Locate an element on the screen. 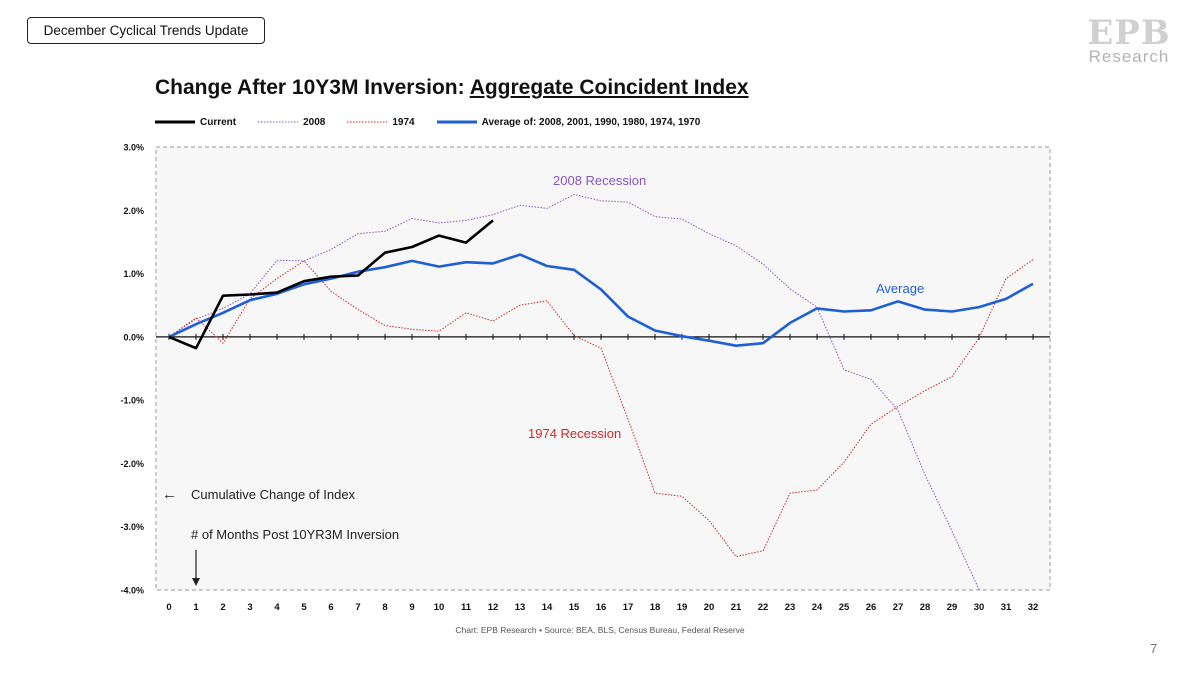  x-tick-label: 23 is located at coordinates (790, 607).